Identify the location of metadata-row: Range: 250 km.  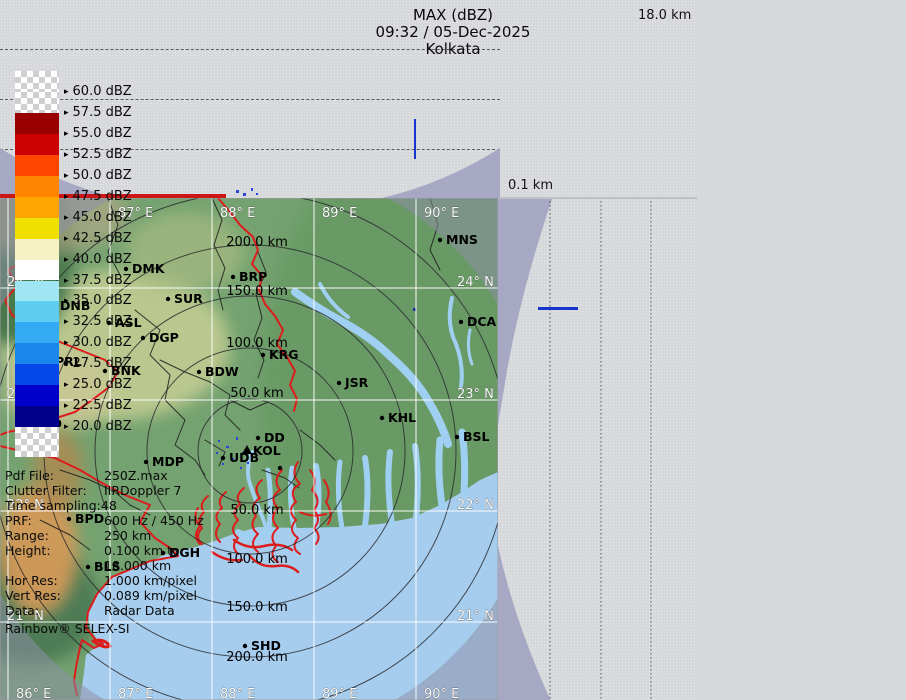
(105, 535).